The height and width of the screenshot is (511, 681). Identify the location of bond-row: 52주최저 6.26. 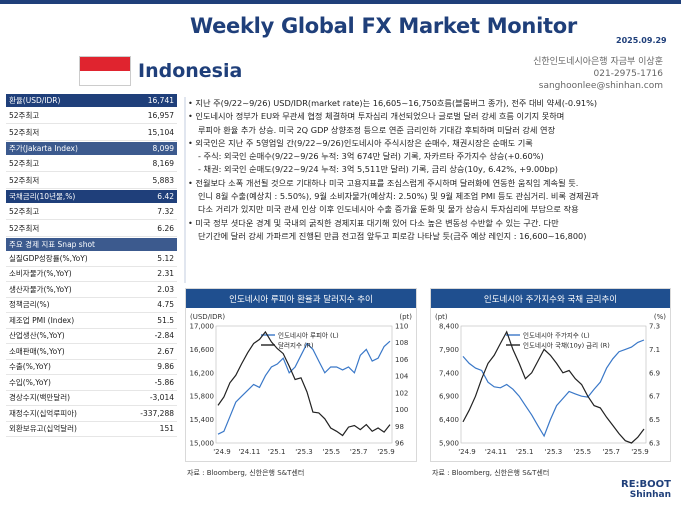
(91, 228).